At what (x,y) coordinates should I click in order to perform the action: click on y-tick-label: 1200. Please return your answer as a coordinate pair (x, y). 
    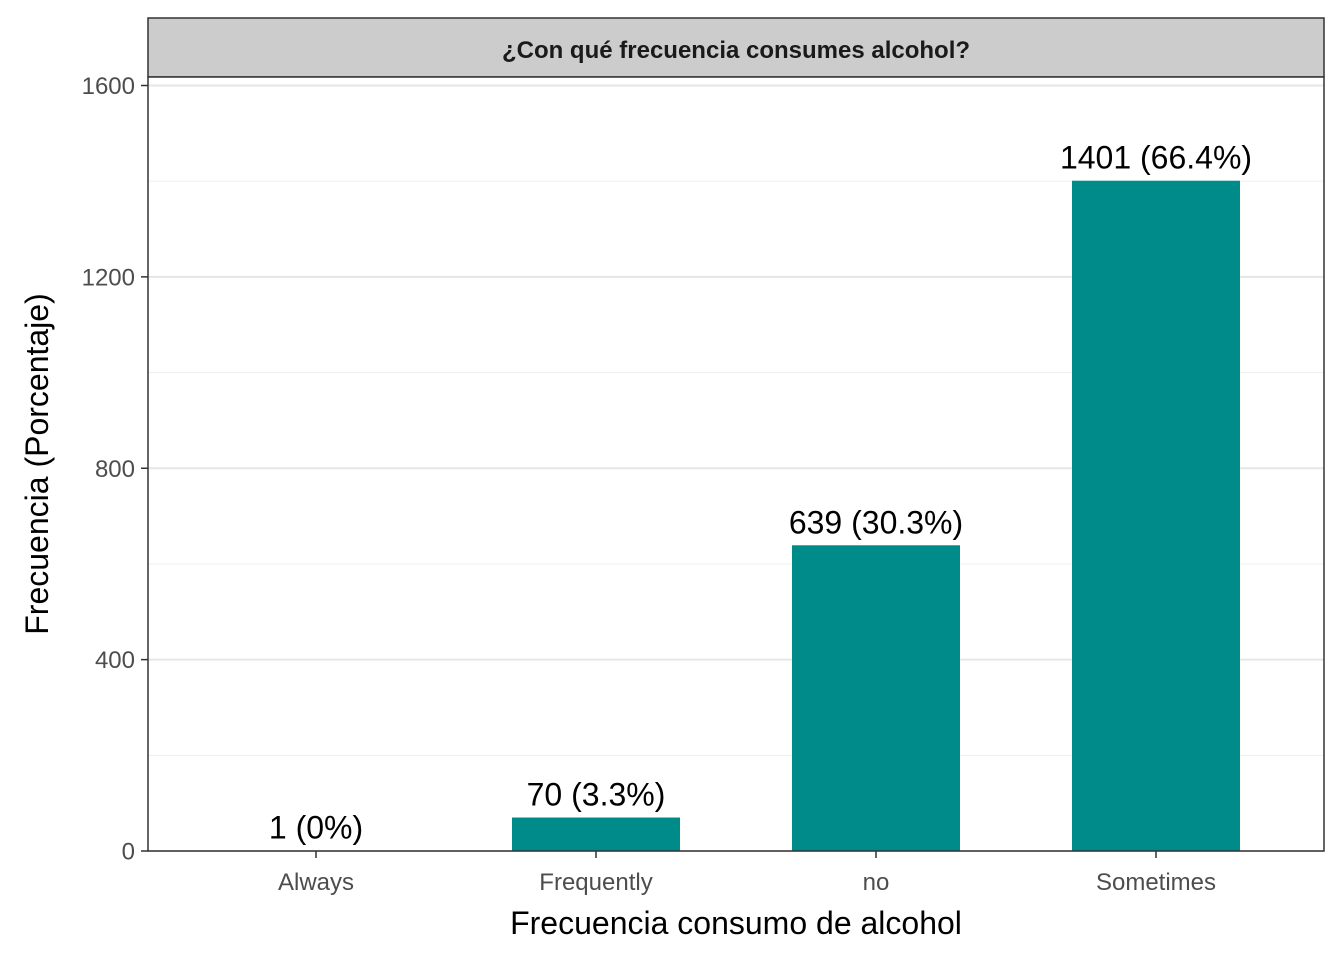
    Looking at the image, I should click on (108, 277).